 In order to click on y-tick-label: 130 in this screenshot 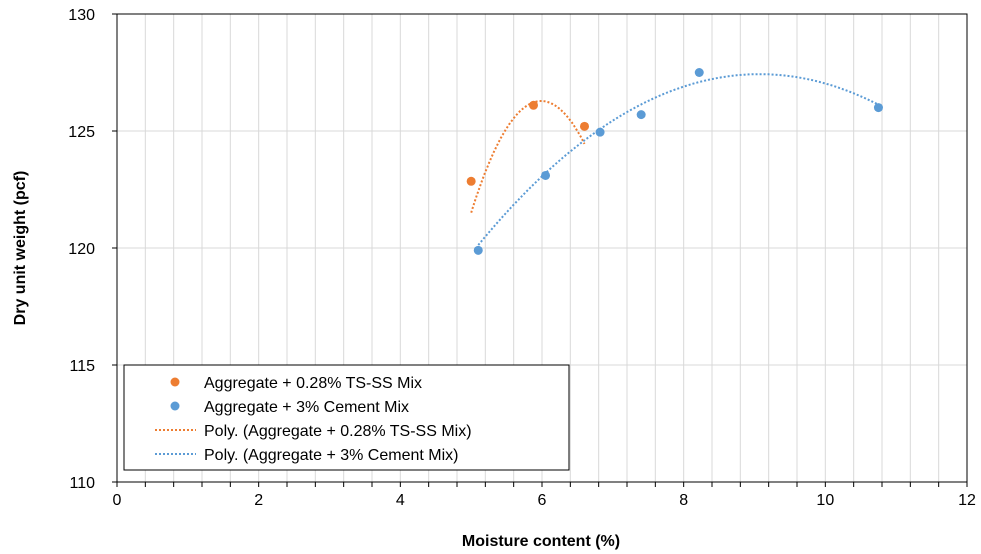, I will do `click(81, 15)`.